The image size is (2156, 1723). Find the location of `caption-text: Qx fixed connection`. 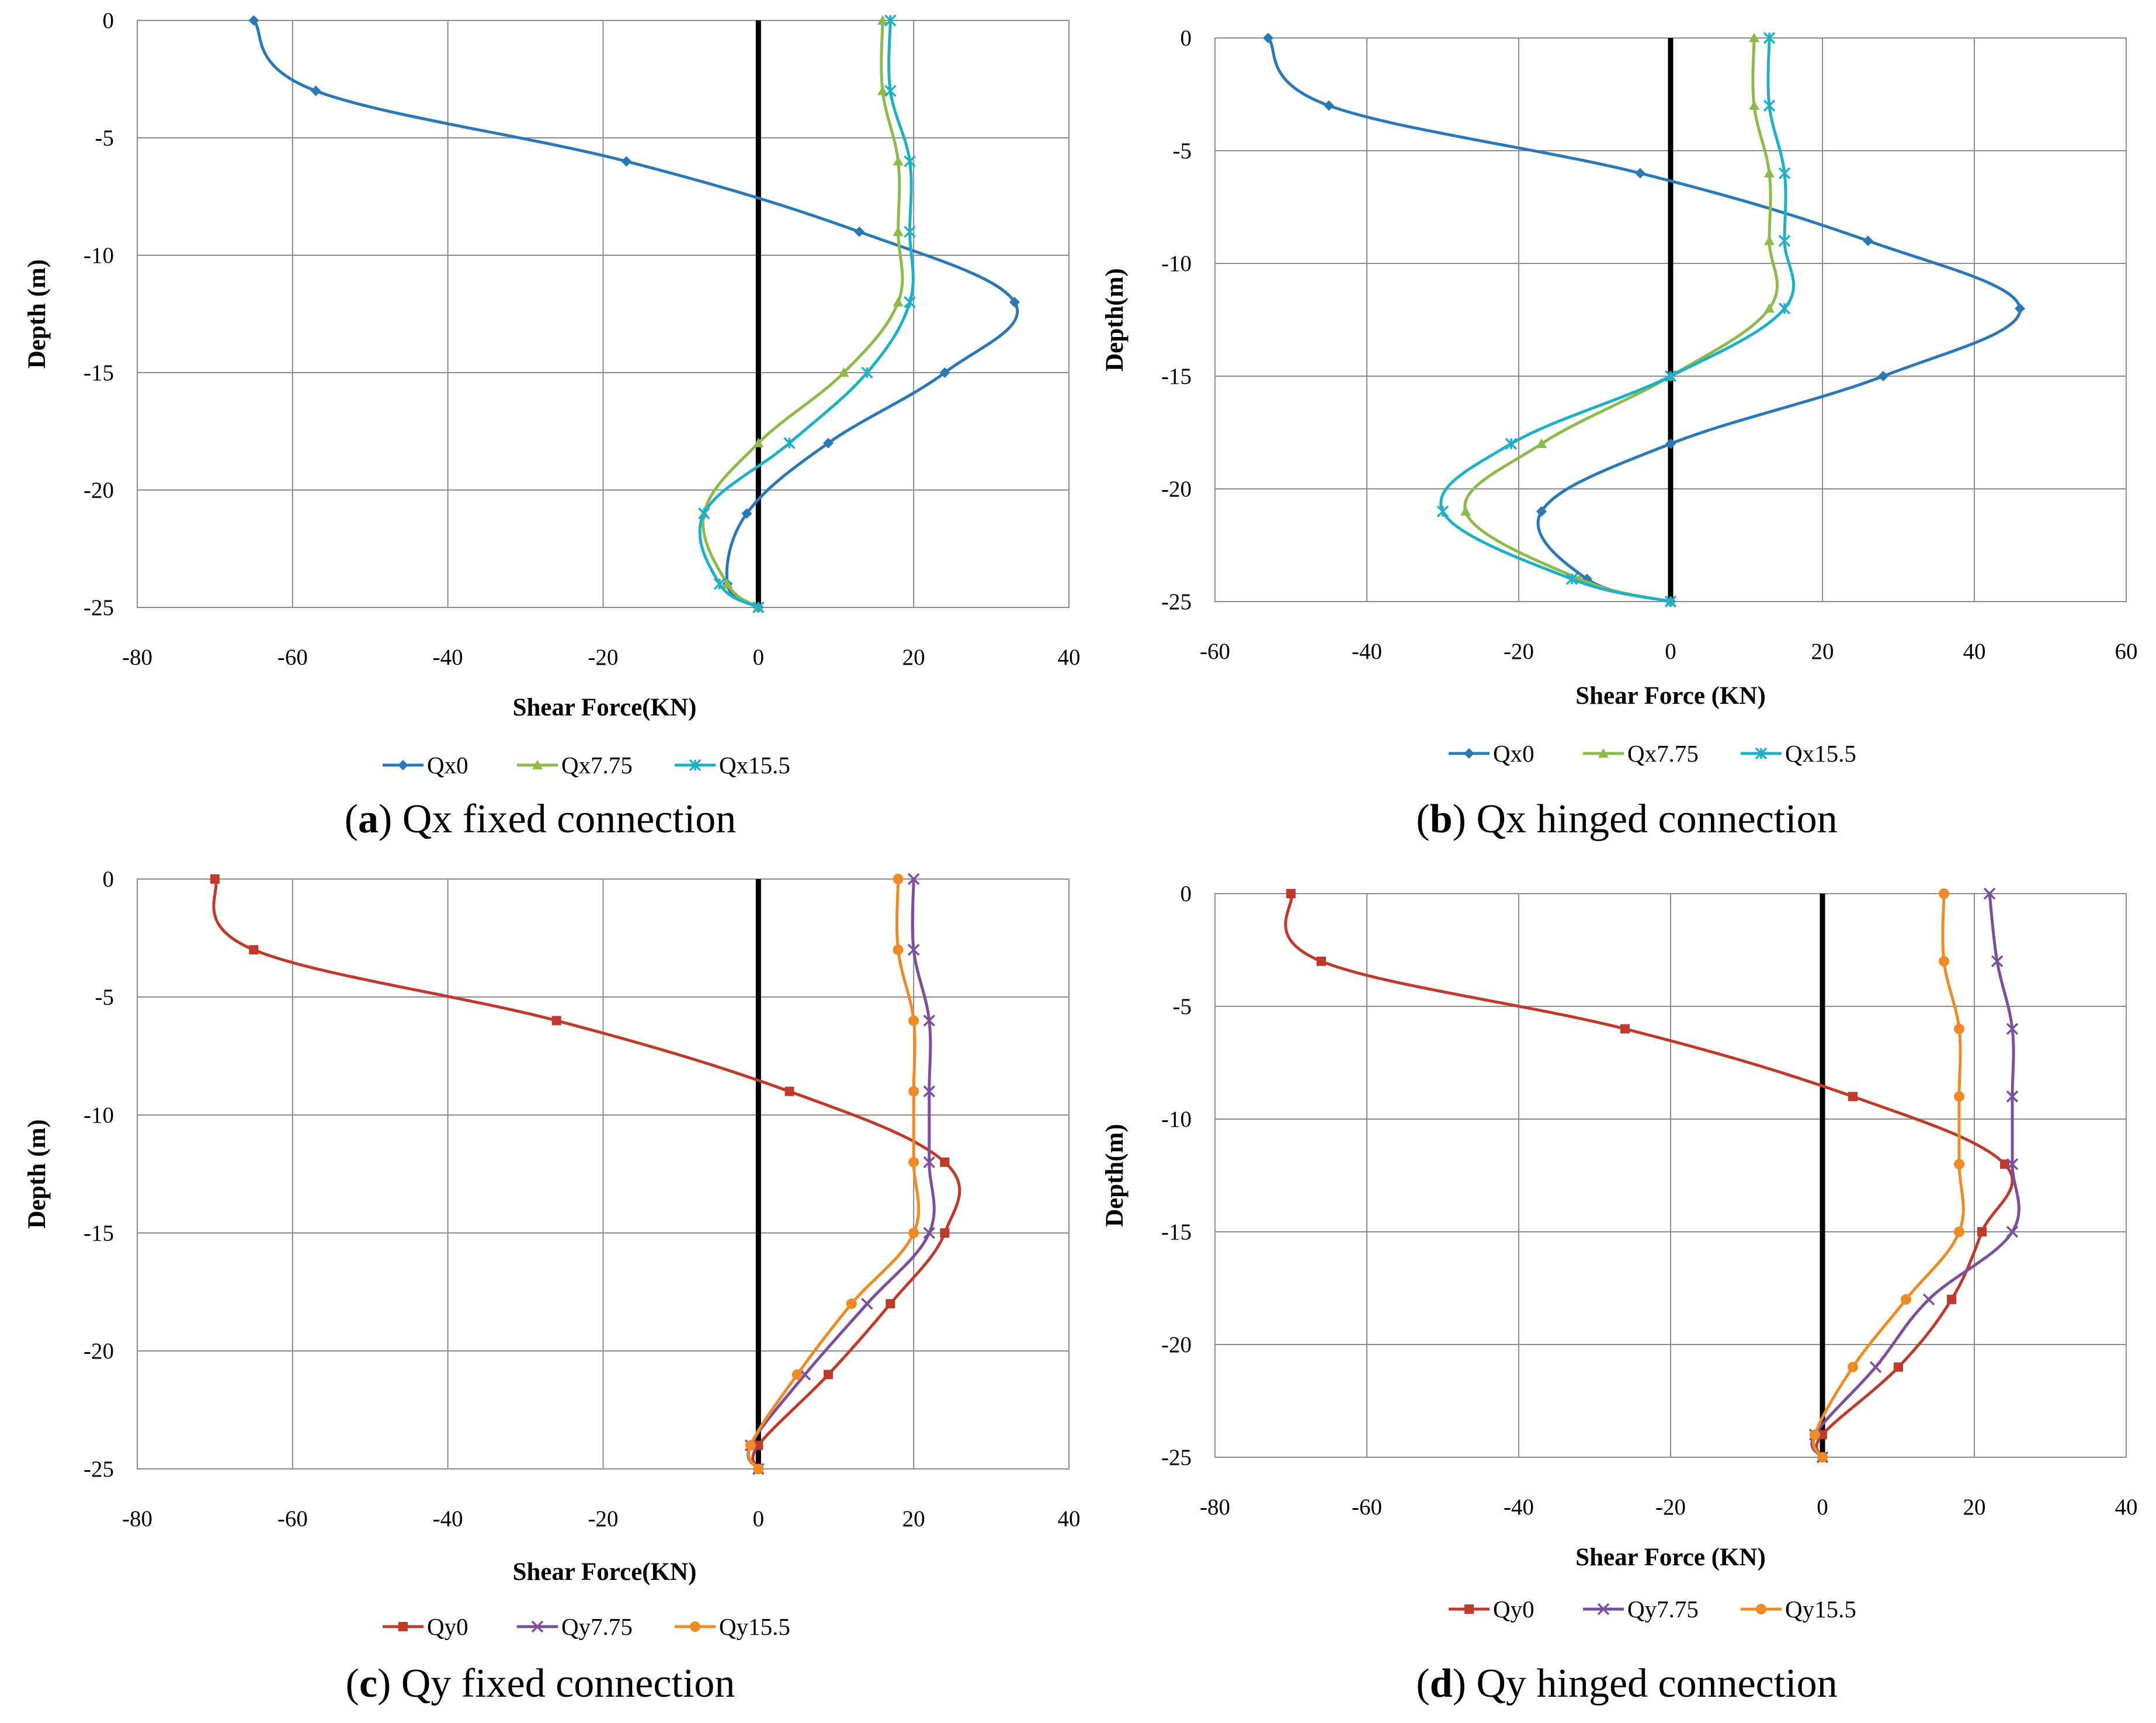

caption-text: Qx fixed connection is located at coordinates (569, 819).